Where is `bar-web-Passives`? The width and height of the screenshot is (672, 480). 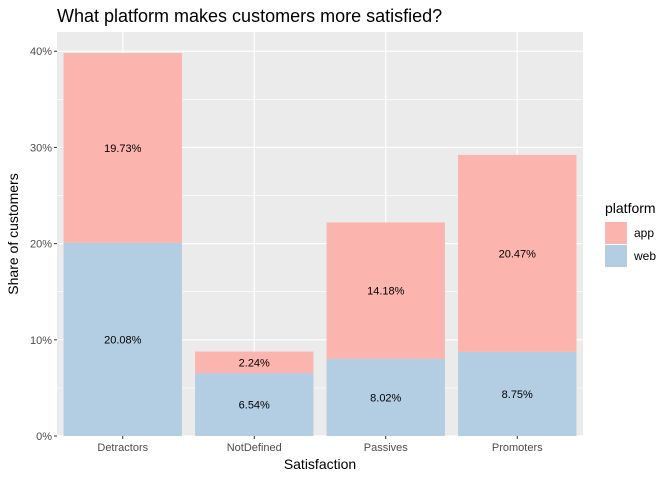
bar-web-Passives is located at coordinates (385, 397).